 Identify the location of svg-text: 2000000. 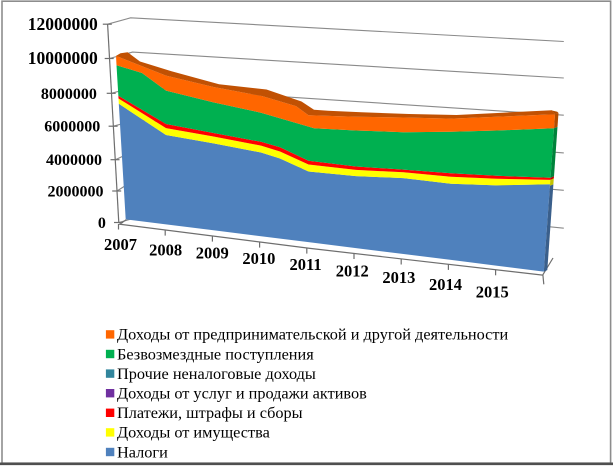
(76, 192).